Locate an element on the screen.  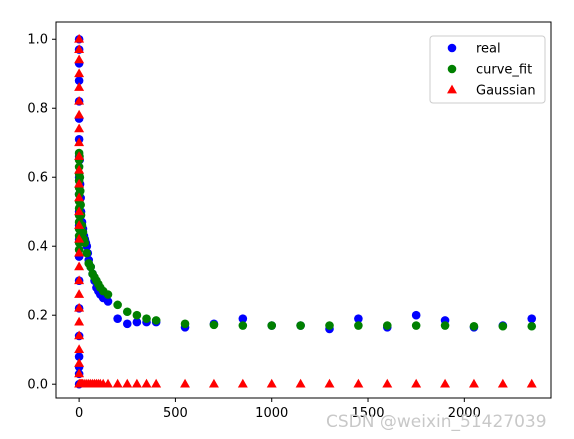
watermark: CSDN @weixin_51427039 is located at coordinates (436, 422).